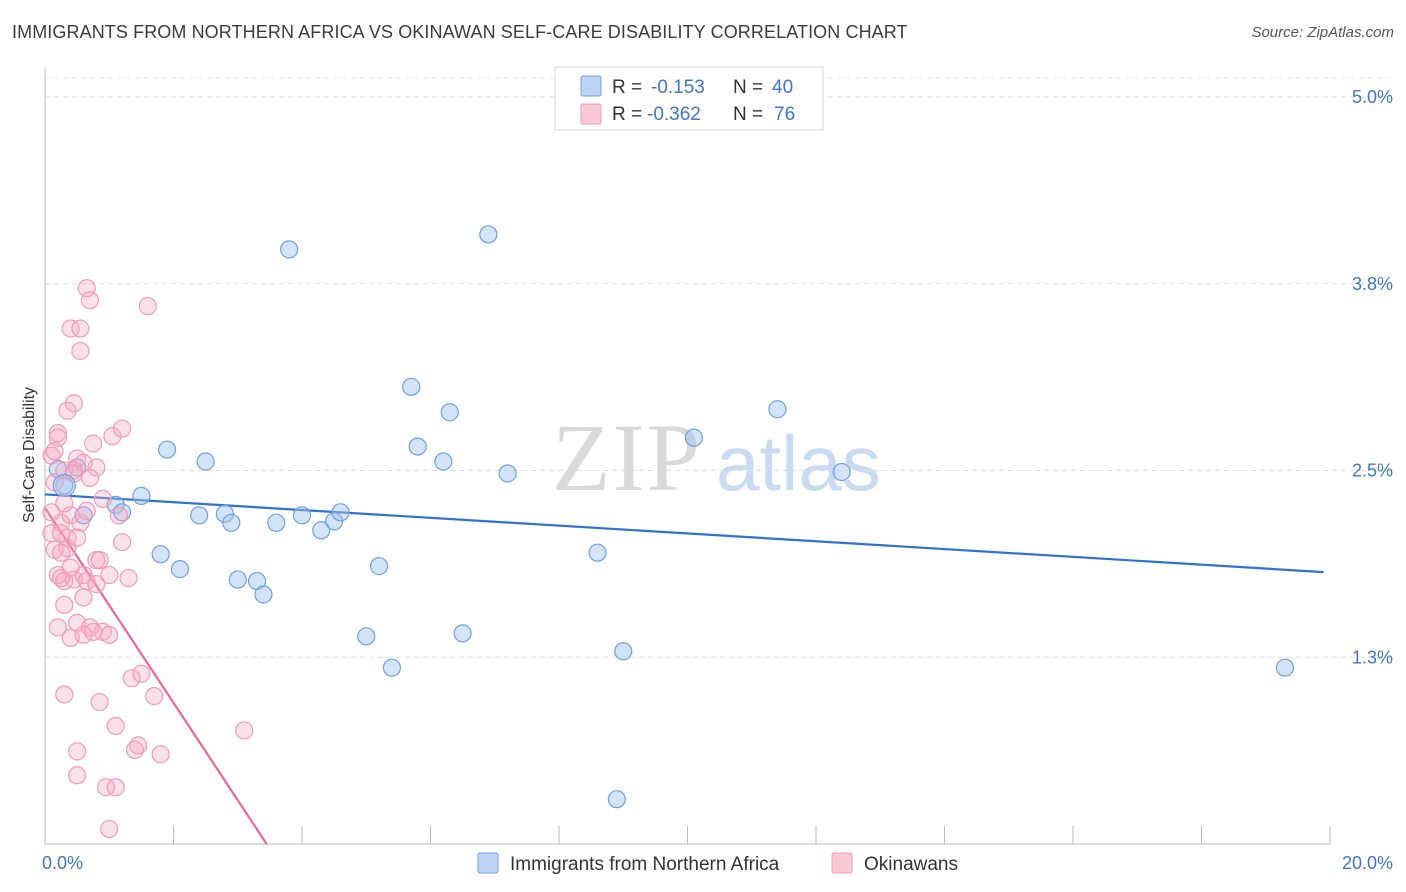 This screenshot has width=1406, height=892. Describe the element at coordinates (684, 533) in the screenshot. I see `trend-line-northern-africa` at that location.